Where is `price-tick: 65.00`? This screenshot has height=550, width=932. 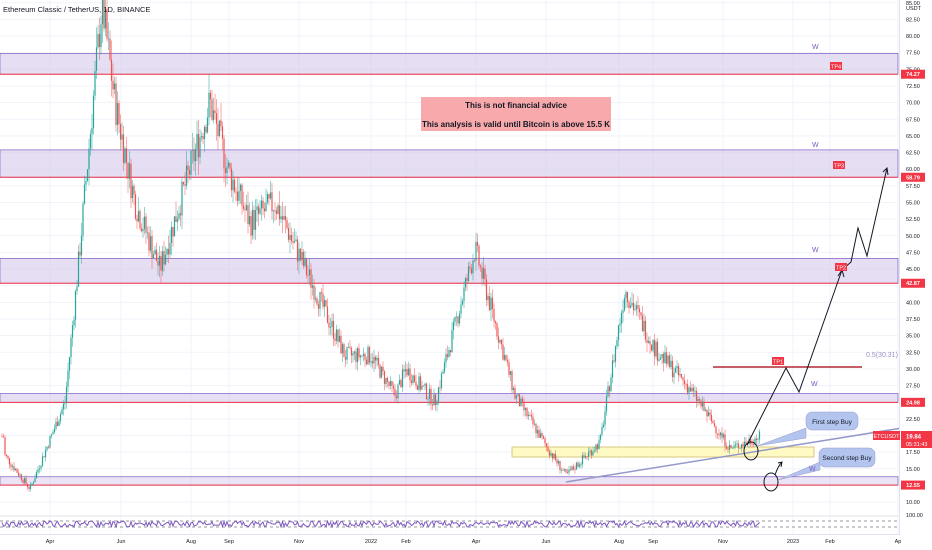
price-tick: 65.00 is located at coordinates (913, 137).